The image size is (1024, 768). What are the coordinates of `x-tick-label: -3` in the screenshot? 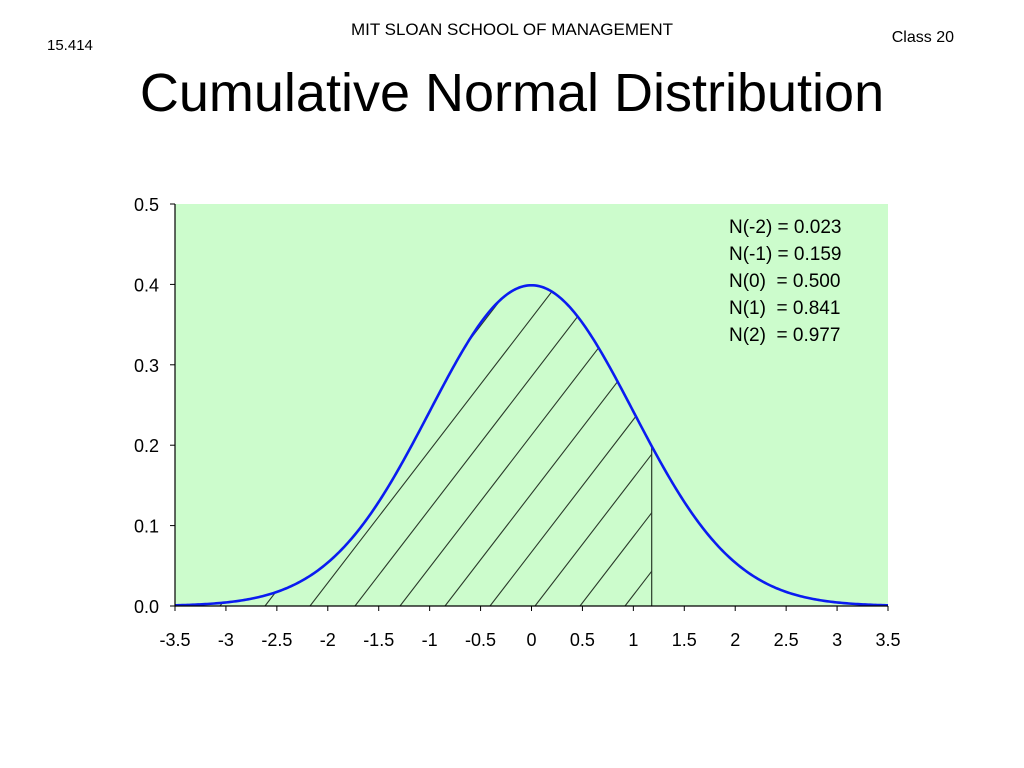 It's located at (226, 640).